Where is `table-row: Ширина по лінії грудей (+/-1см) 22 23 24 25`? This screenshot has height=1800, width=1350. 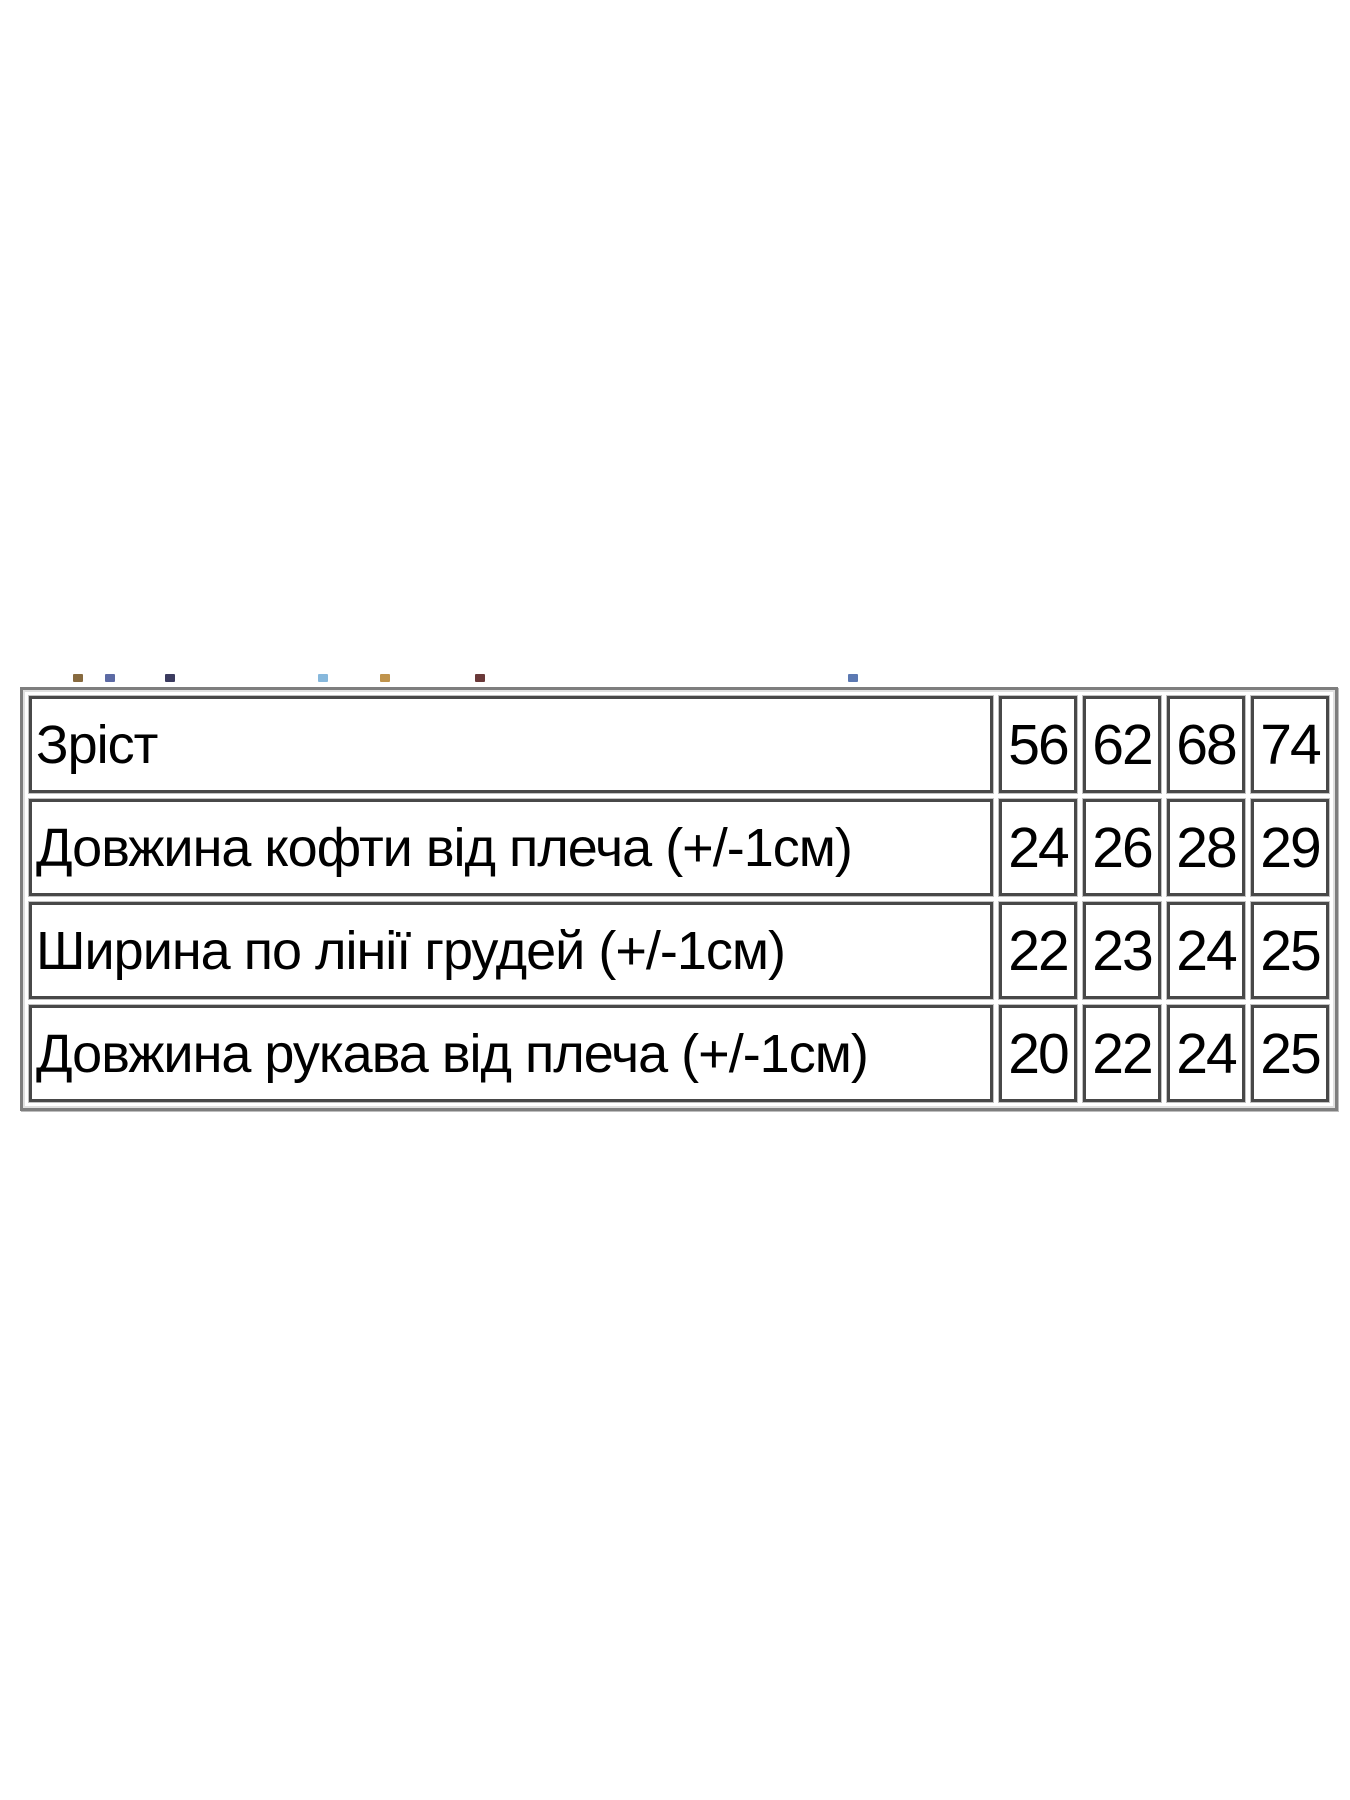 table-row: Ширина по лінії грудей (+/-1см) 22 23 24 25 is located at coordinates (679, 950).